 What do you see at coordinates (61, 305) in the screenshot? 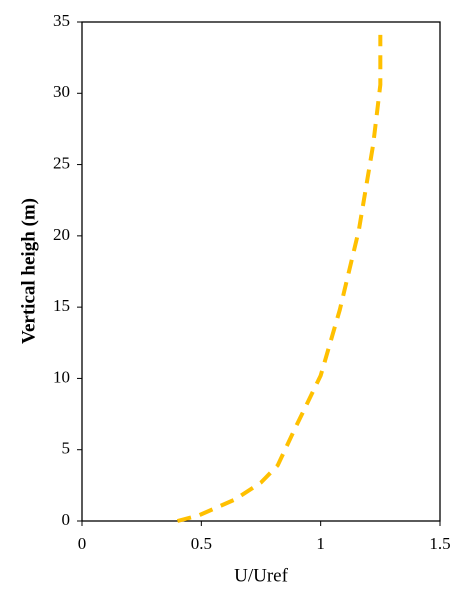
I see `y-tick-label: 15` at bounding box center [61, 305].